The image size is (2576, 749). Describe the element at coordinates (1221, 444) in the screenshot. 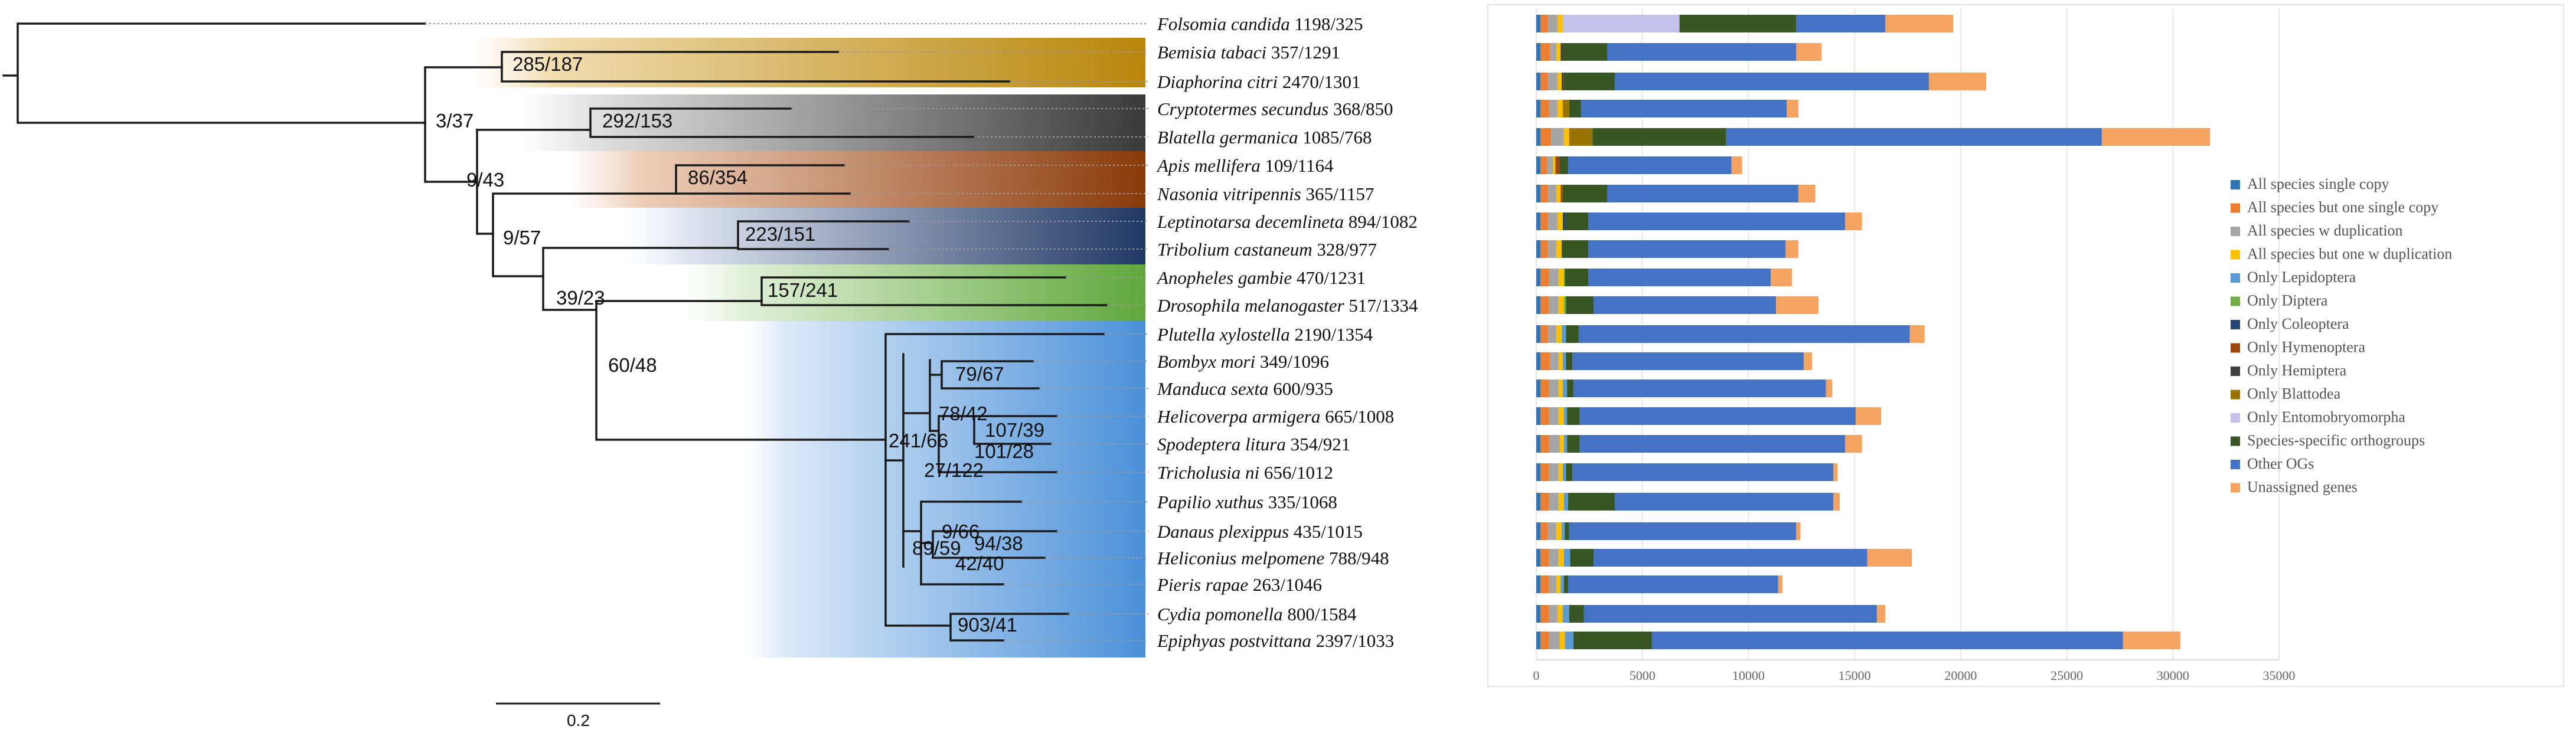

I see `taxon-name: Spodeptera litura` at that location.